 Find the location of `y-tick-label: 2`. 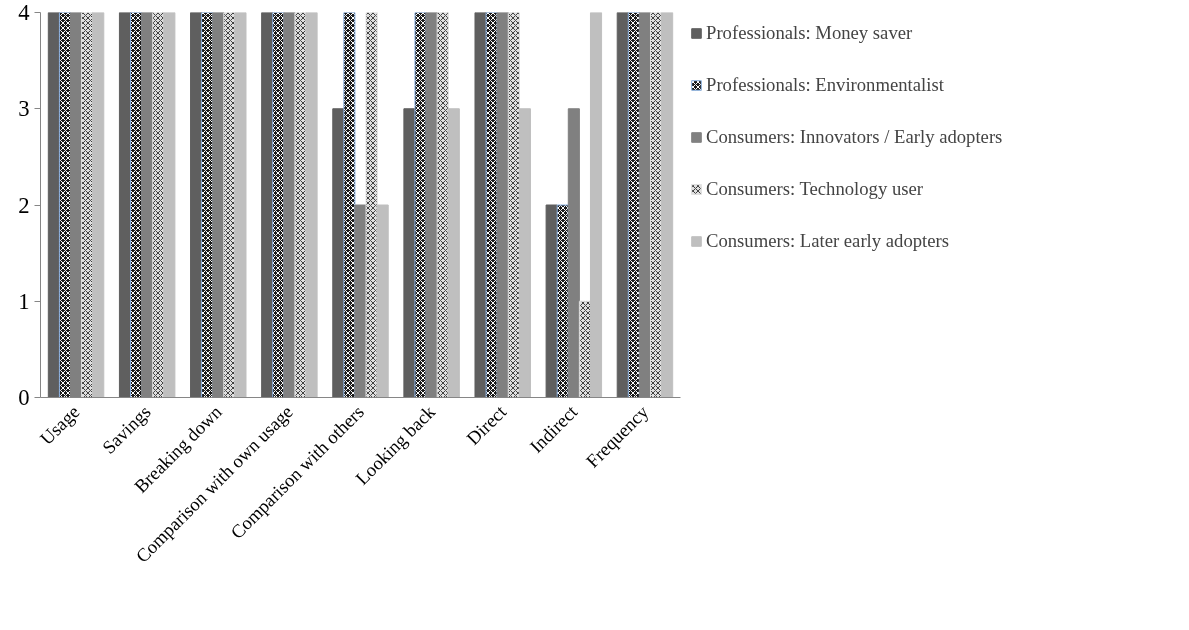

y-tick-label: 2 is located at coordinates (24, 205).